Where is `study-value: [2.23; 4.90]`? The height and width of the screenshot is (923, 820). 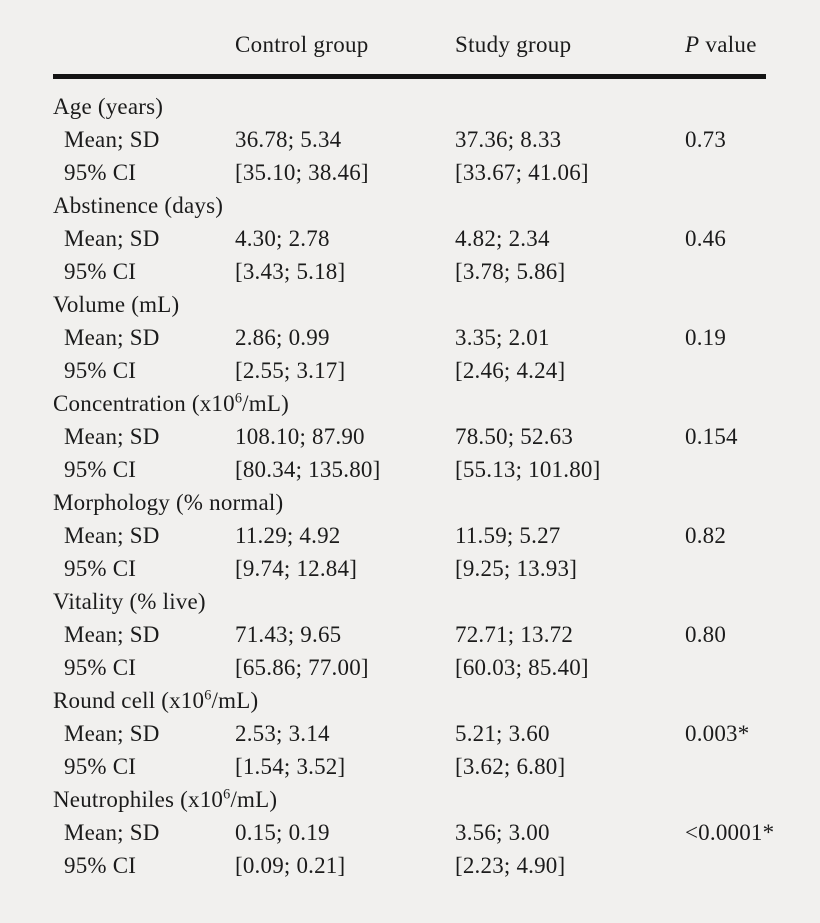 study-value: [2.23; 4.90] is located at coordinates (510, 865).